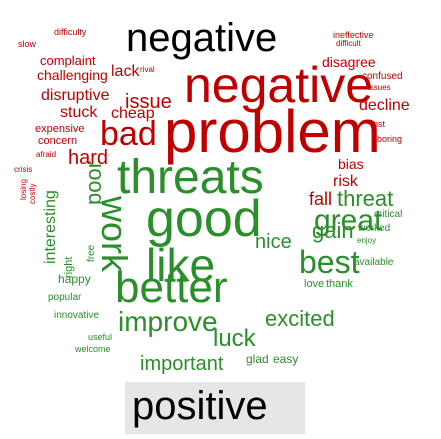  What do you see at coordinates (349, 62) in the screenshot?
I see `word-disagree: disagree` at bounding box center [349, 62].